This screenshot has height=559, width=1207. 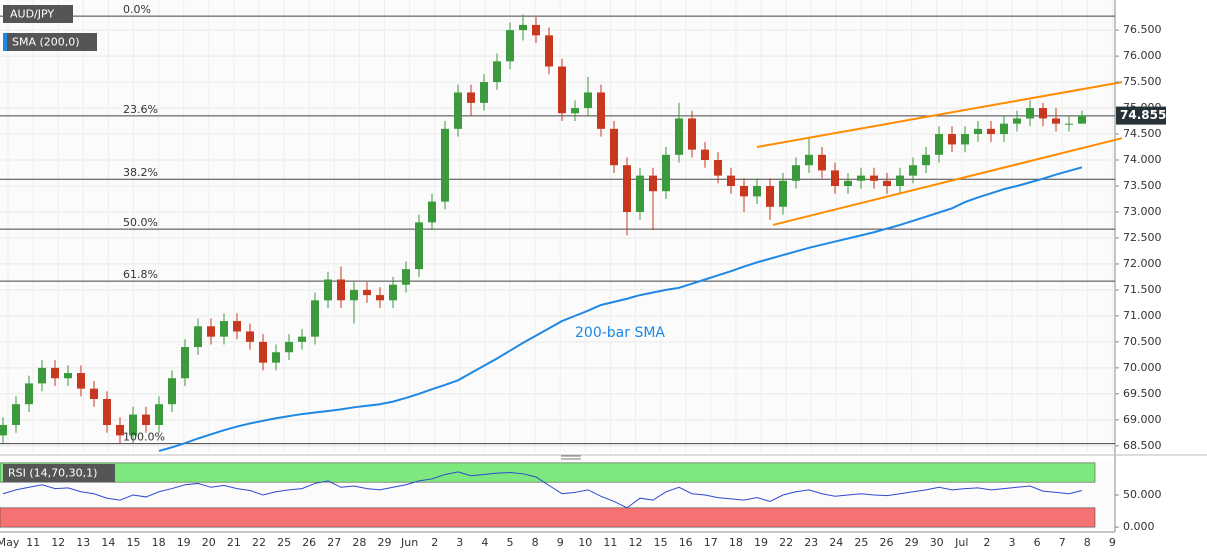 What do you see at coordinates (409, 542) in the screenshot?
I see `x-tick-label: Jun` at bounding box center [409, 542].